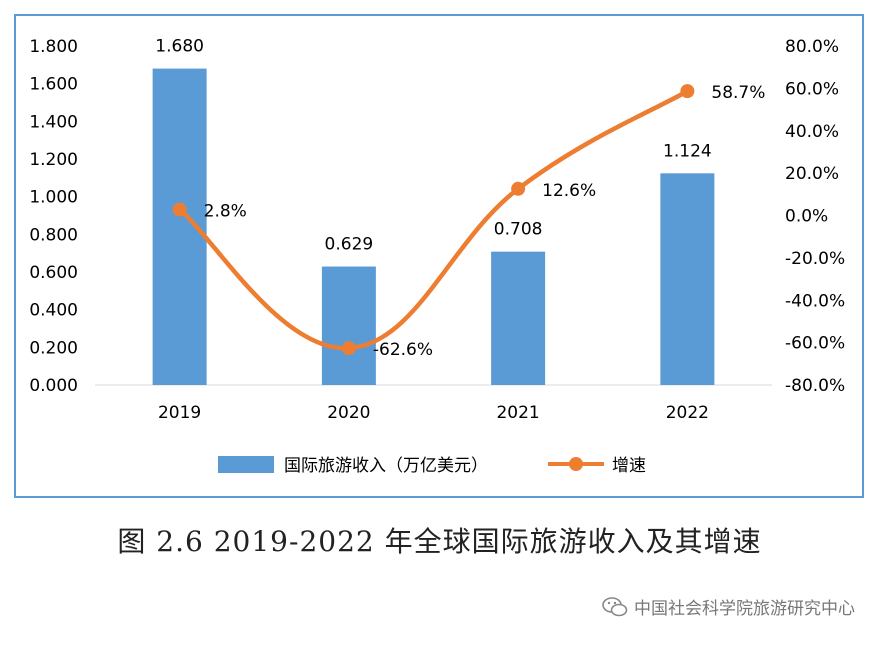 The height and width of the screenshot is (645, 879). I want to click on legend: 国际旅游收入（万亿美元） 增速, so click(432, 466).